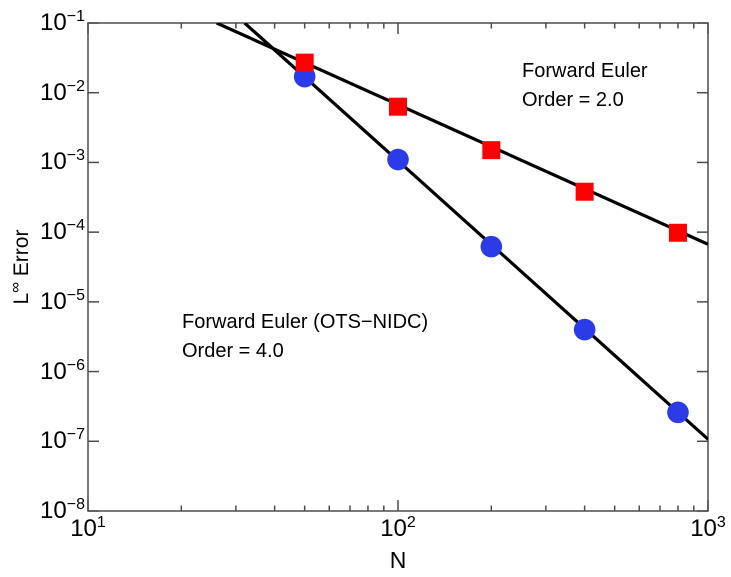 The width and height of the screenshot is (731, 577). Describe the element at coordinates (62, 300) in the screenshot. I see `y-tick-label-1e-5: 10⁻⁵` at that location.